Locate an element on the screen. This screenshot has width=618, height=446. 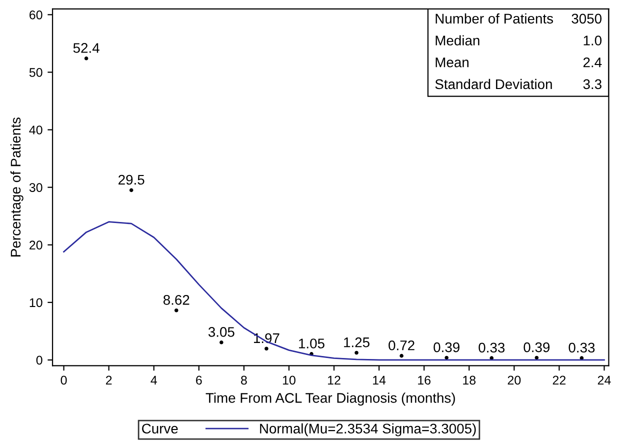
x-axis-title: Time From ACL Tear Diagnosis (months) is located at coordinates (330, 399).